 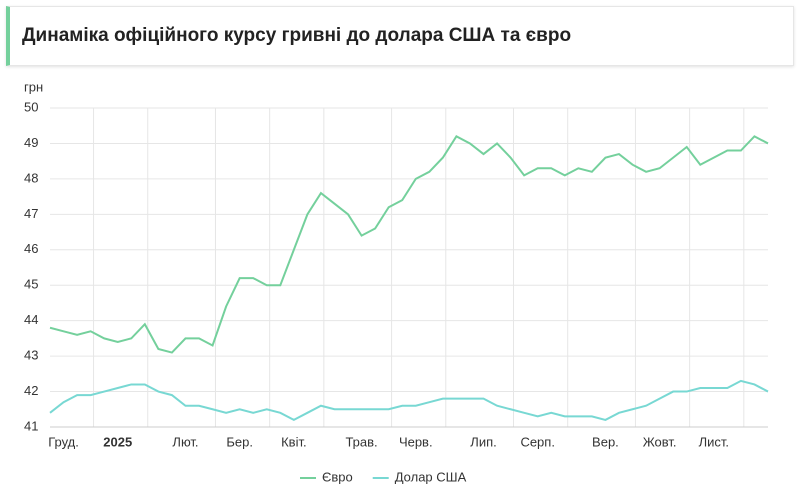 I want to click on series-line, so click(x=409, y=400).